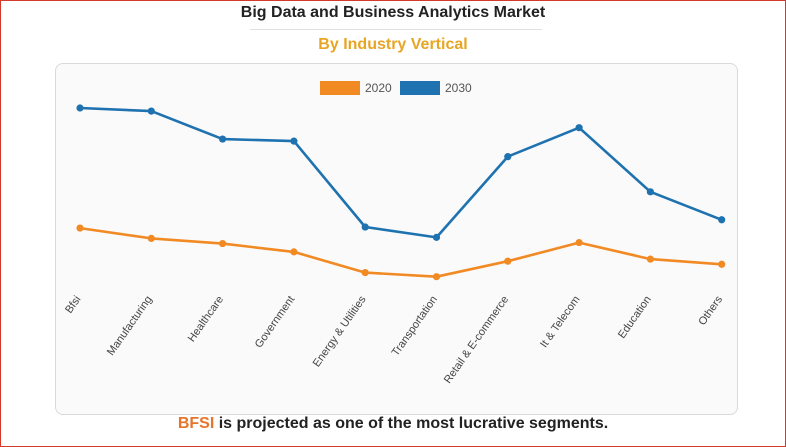  Describe the element at coordinates (206, 319) in the screenshot. I see `x-tick-label-2: Healthcare` at that location.